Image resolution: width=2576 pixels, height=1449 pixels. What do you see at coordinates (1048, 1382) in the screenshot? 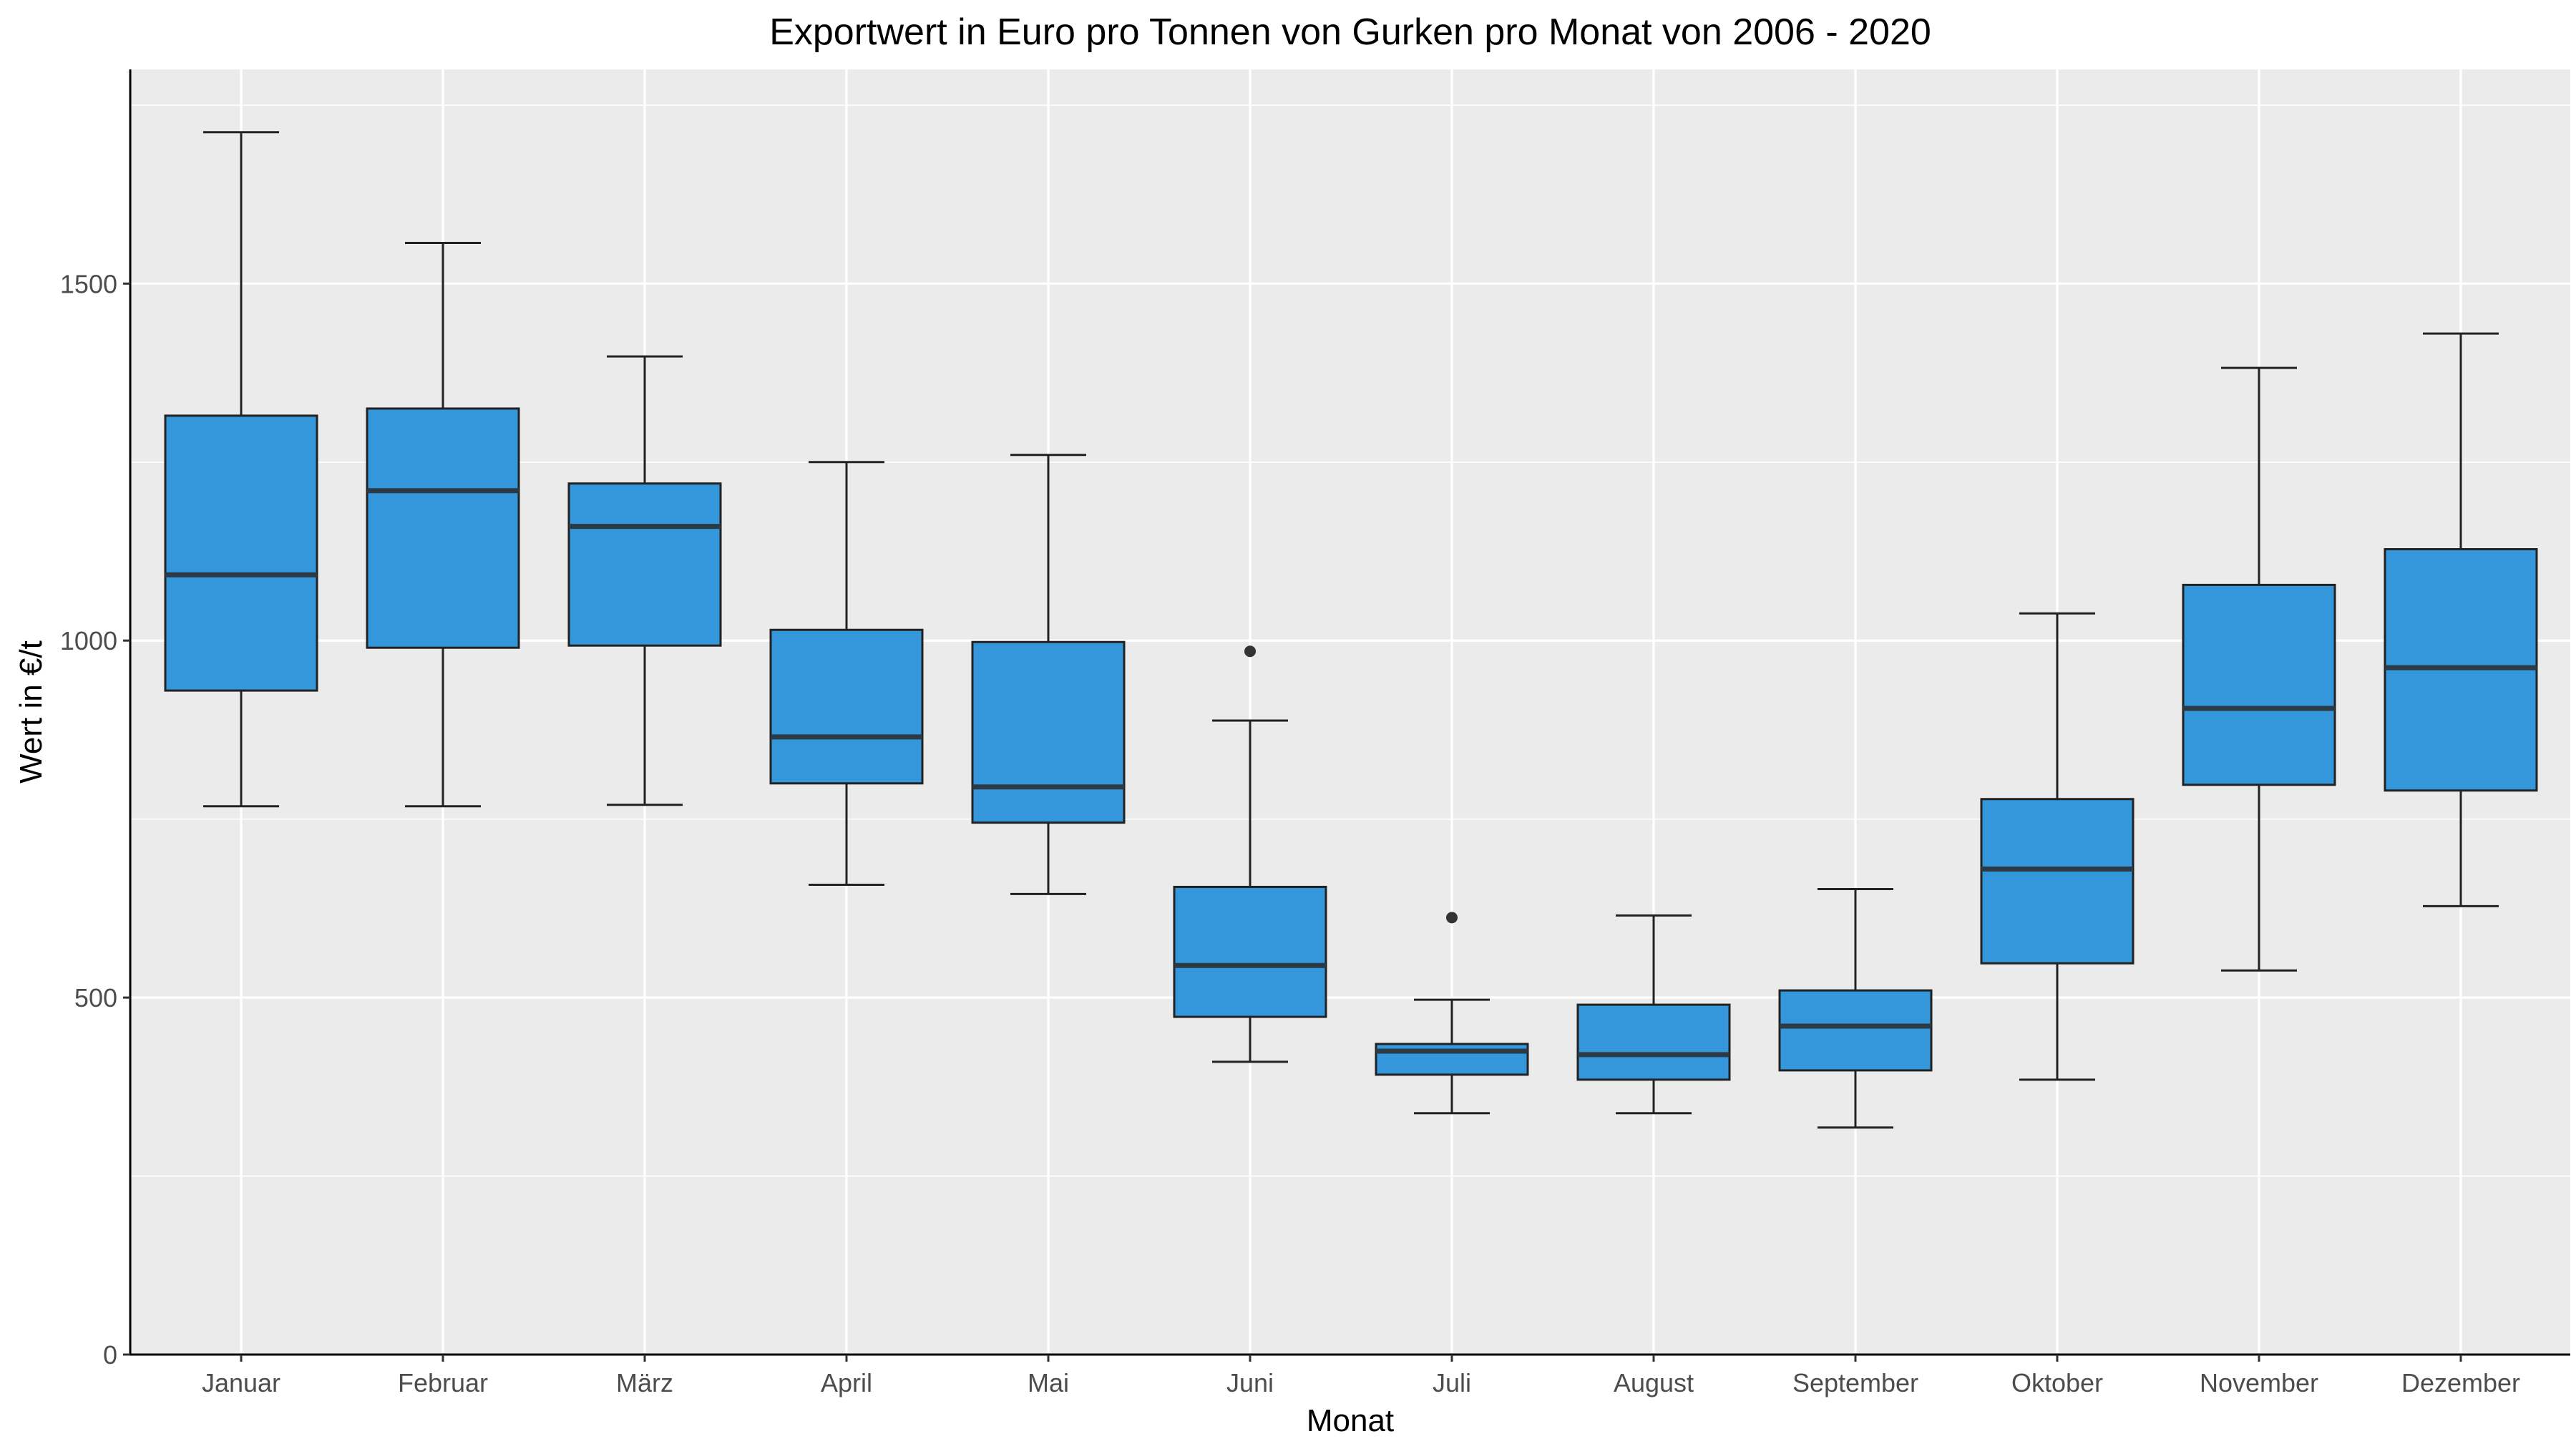
I see `x-tick-label: Mai` at bounding box center [1048, 1382].